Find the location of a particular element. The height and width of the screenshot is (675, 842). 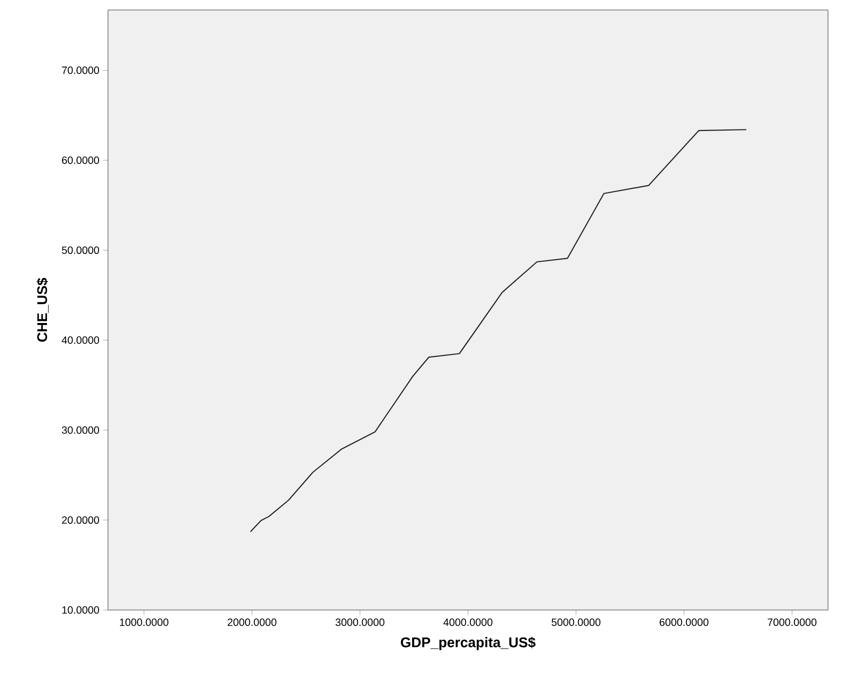

y-tick-label: 40.0000 is located at coordinates (81, 340).